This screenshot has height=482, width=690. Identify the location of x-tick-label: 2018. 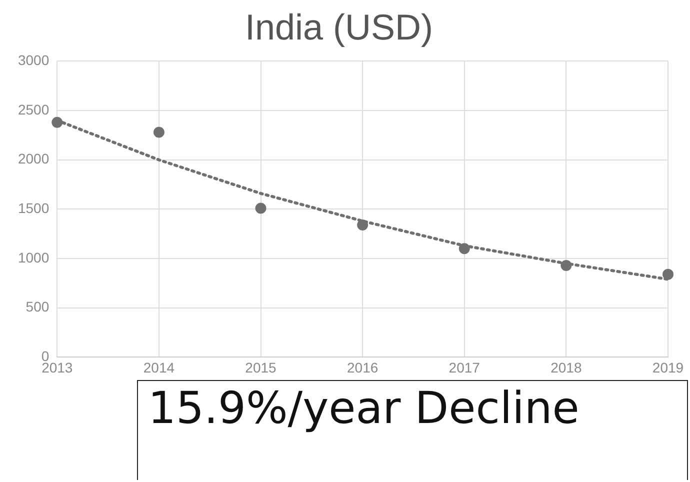
(566, 367).